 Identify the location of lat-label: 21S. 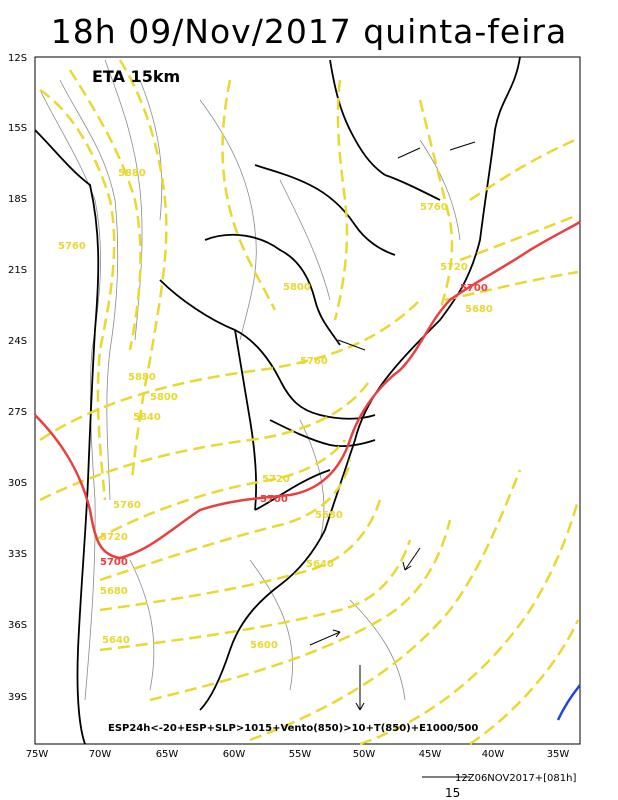
(17, 270).